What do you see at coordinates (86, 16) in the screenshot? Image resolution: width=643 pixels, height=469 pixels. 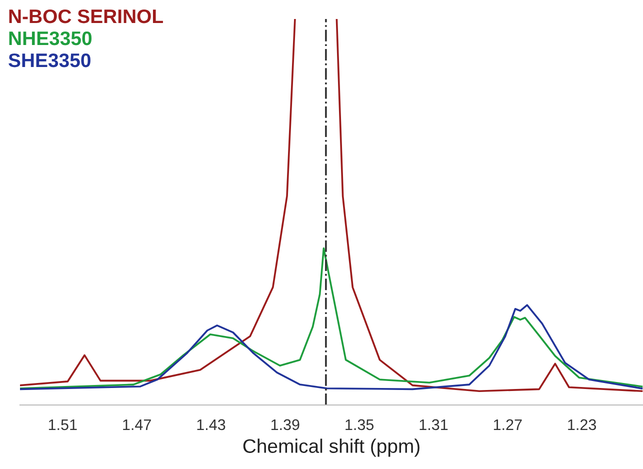 I see `text: N-BOC SERINOL` at bounding box center [86, 16].